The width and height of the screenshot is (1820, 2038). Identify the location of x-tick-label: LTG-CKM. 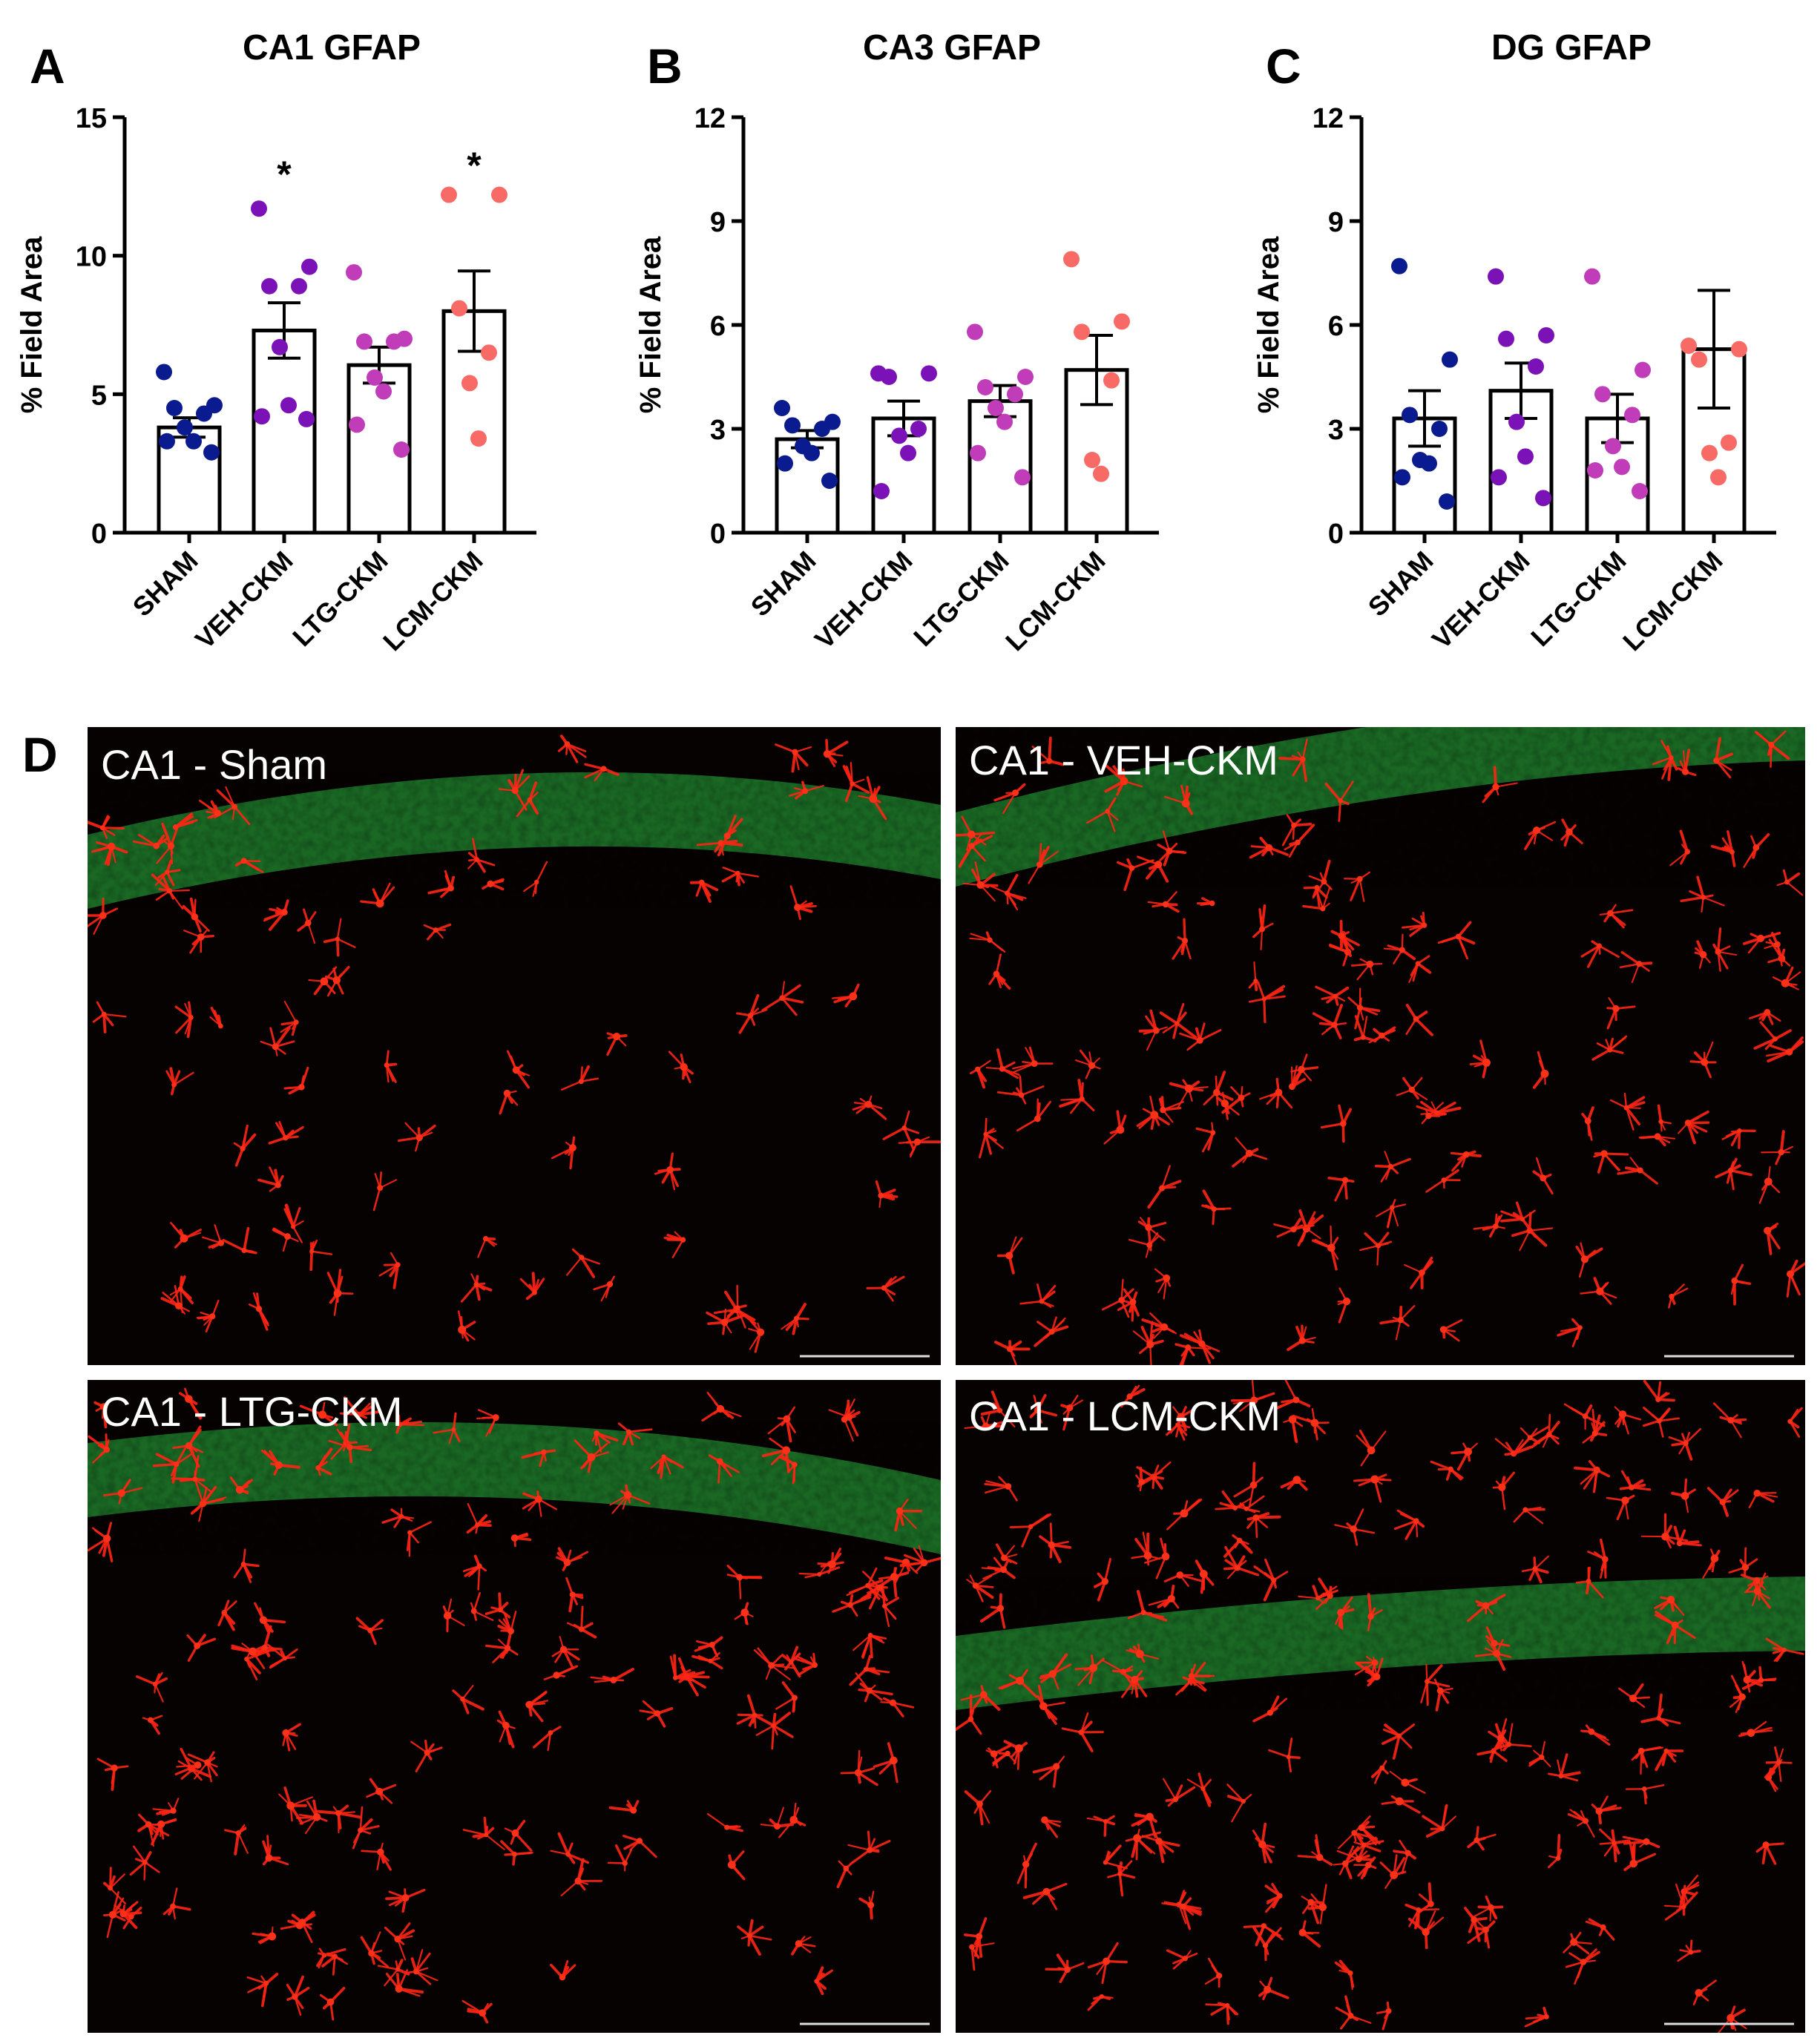
(961, 599).